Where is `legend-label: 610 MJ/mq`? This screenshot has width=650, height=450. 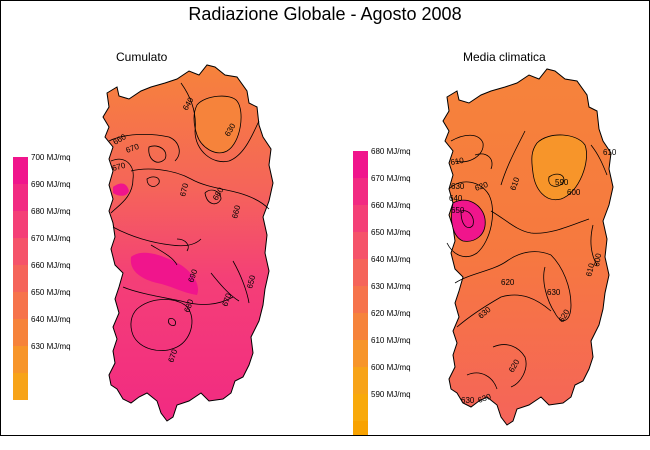 legend-label: 610 MJ/mq is located at coordinates (391, 340).